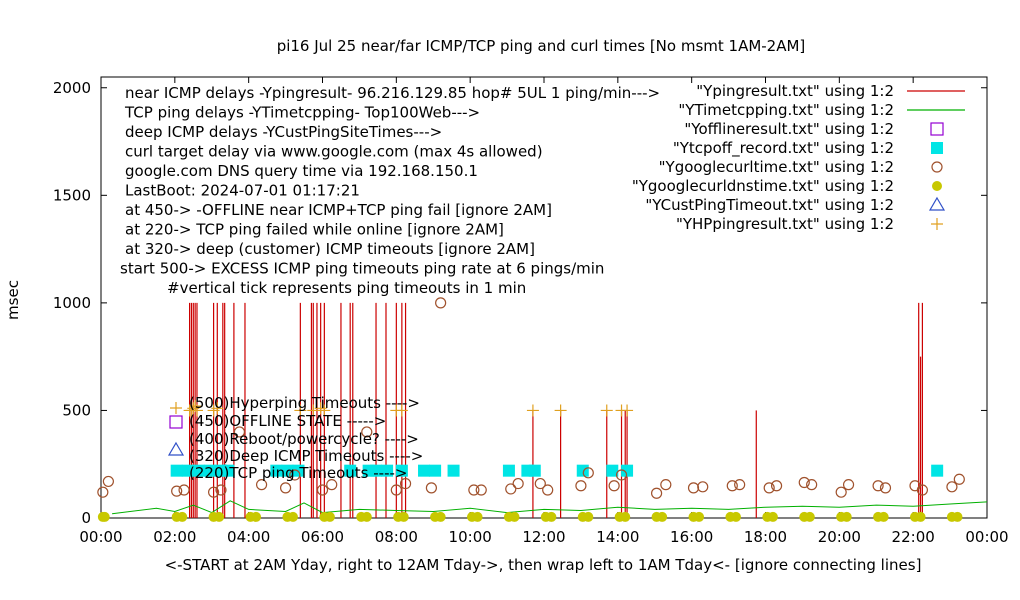  Describe the element at coordinates (176, 422) in the screenshot. I see `offline-key-icon` at that location.